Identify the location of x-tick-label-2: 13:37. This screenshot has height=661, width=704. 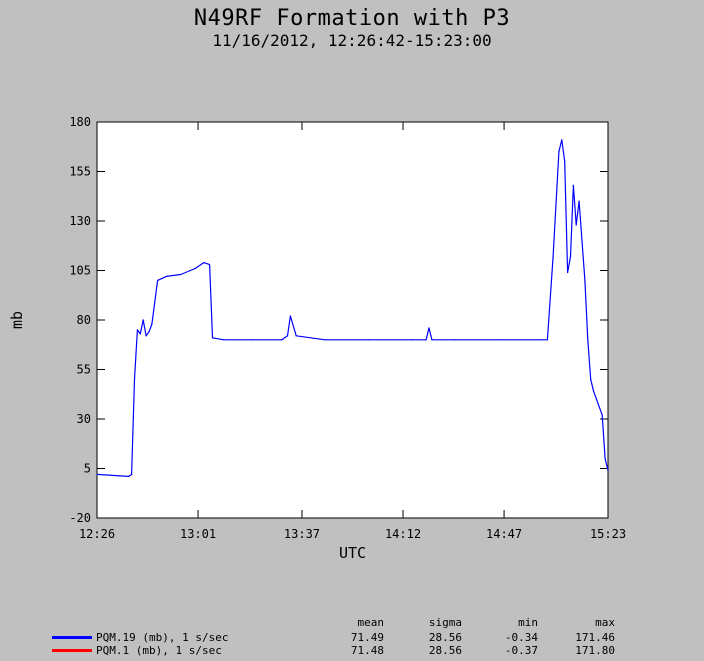
(302, 534).